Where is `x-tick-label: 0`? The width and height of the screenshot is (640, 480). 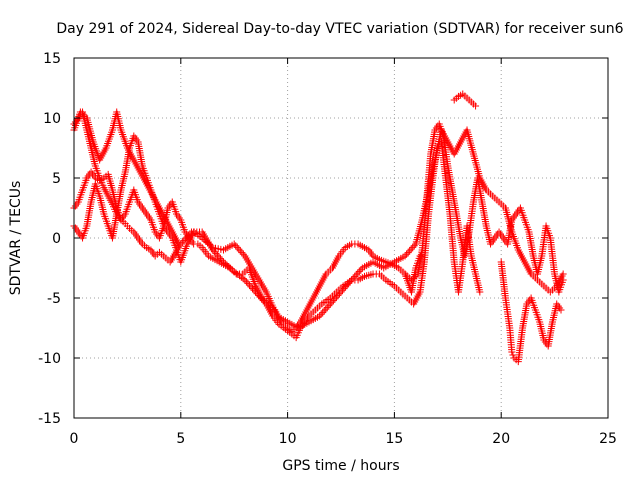 x-tick-label: 0 is located at coordinates (74, 439).